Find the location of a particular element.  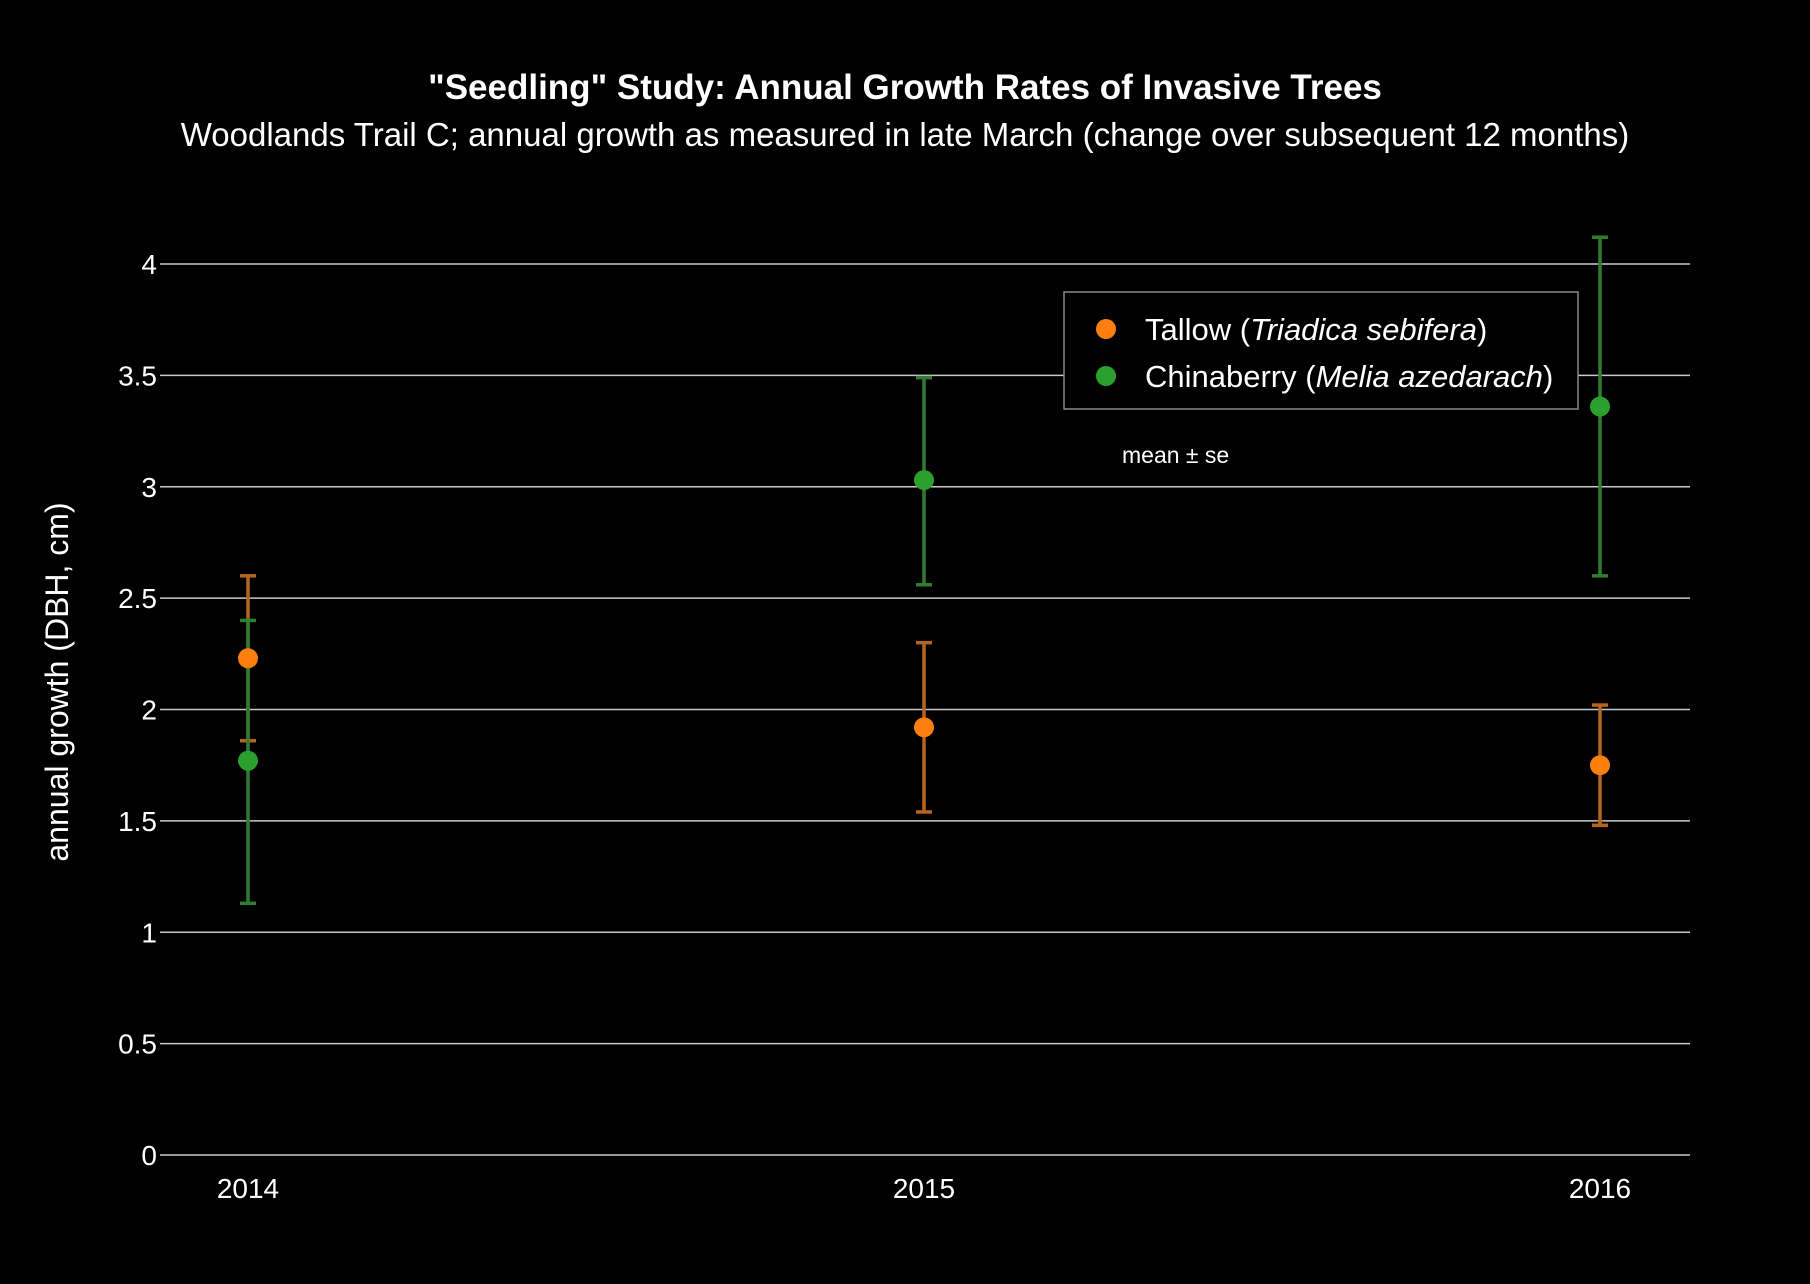

legend-box is located at coordinates (1321, 350).